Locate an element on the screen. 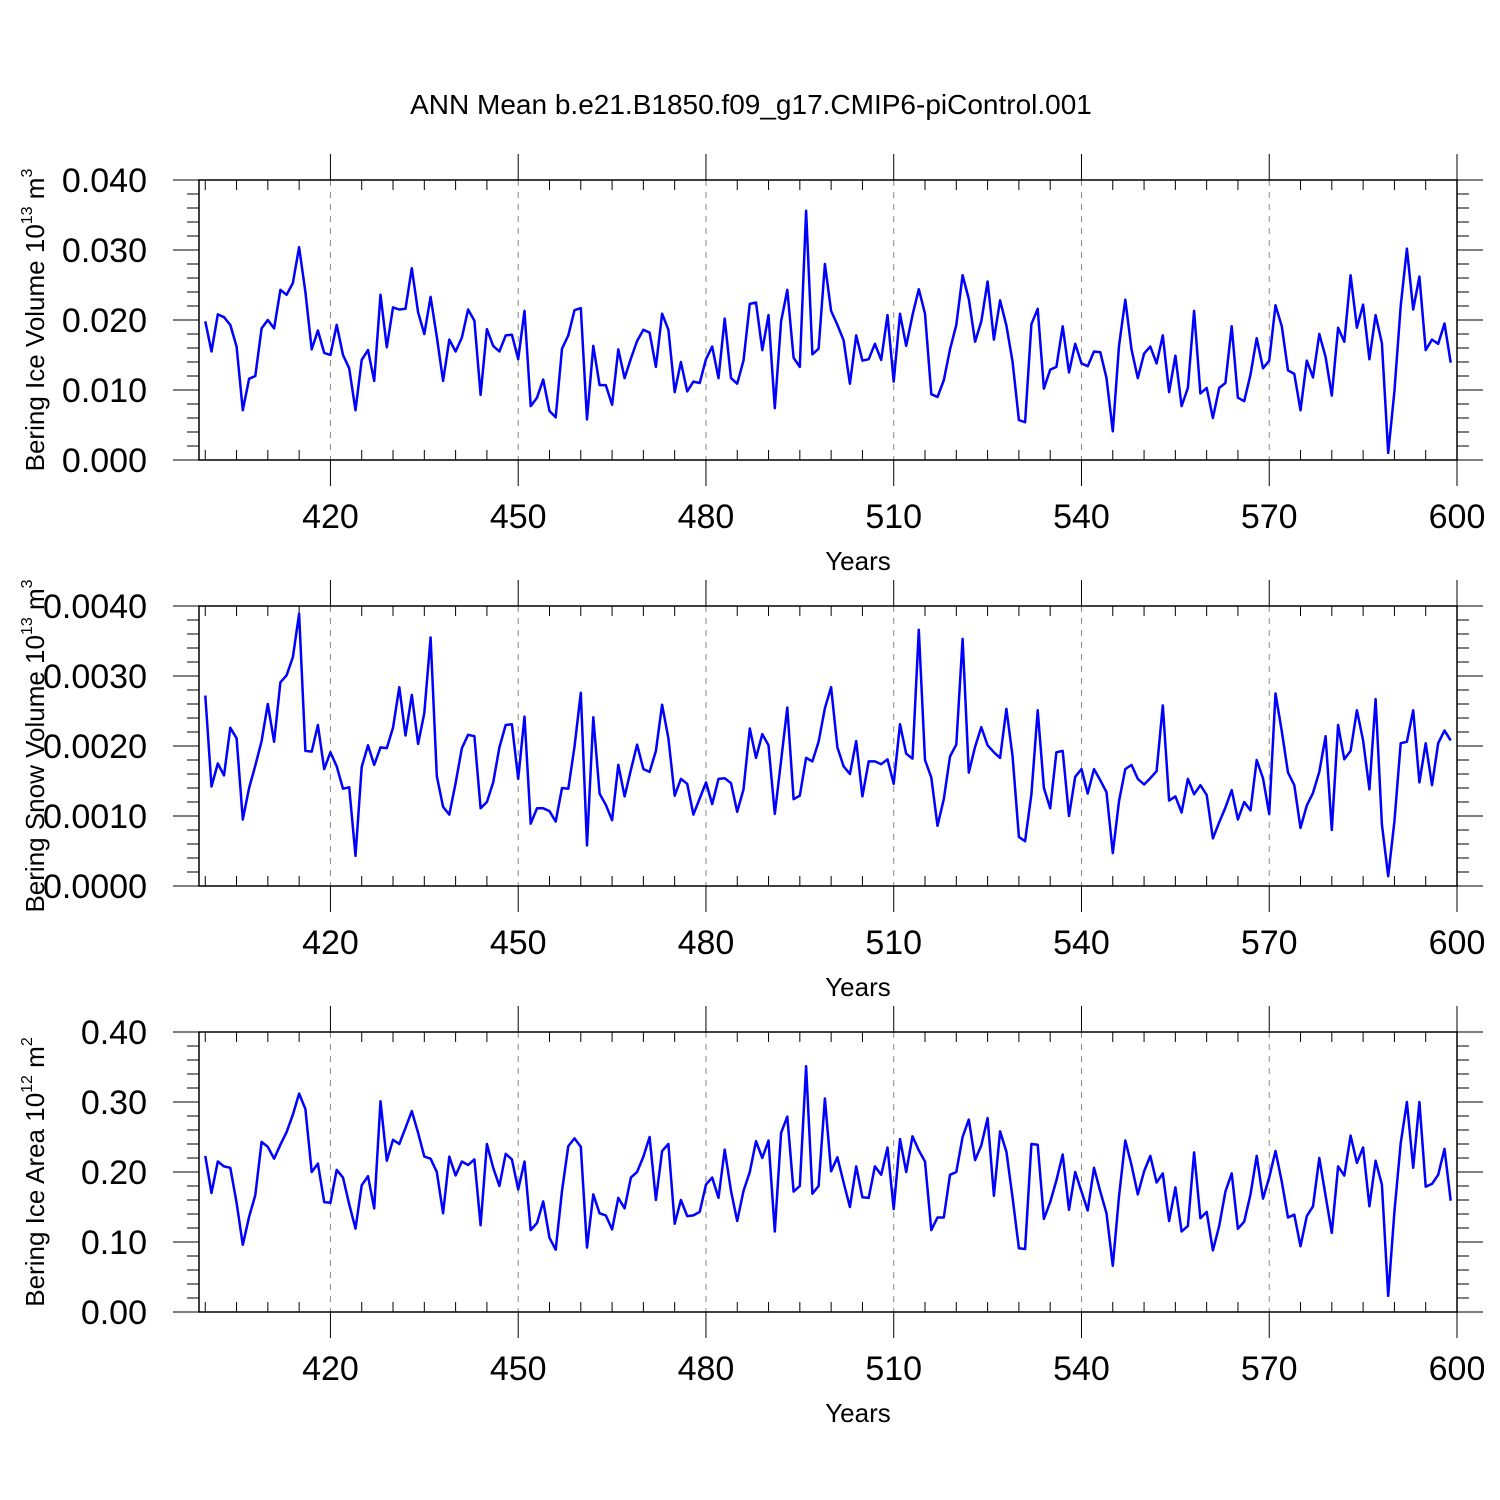 The width and height of the screenshot is (1500, 1500). y-axis-title-text: Bering Snow Volume 10 is located at coordinates (35, 774).